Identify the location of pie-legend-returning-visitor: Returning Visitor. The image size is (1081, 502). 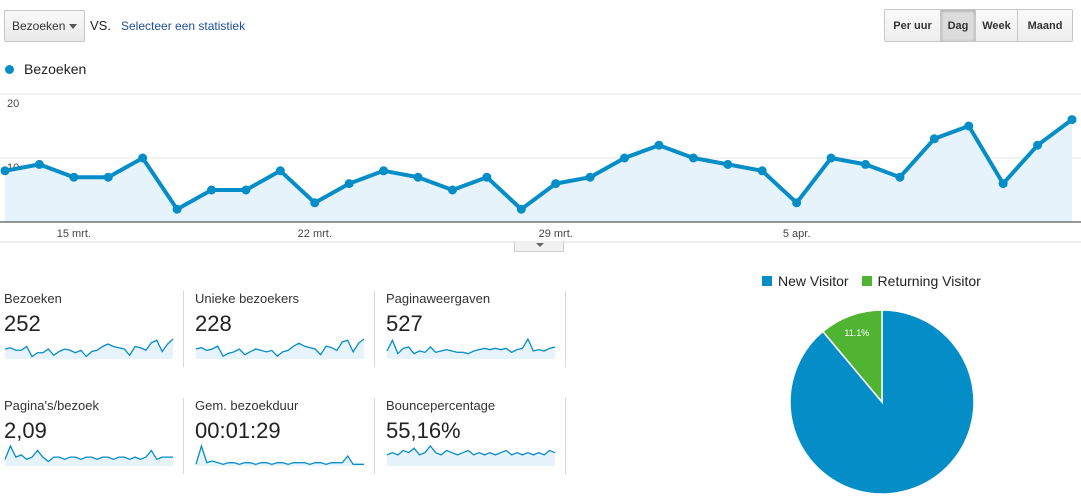
(921, 281).